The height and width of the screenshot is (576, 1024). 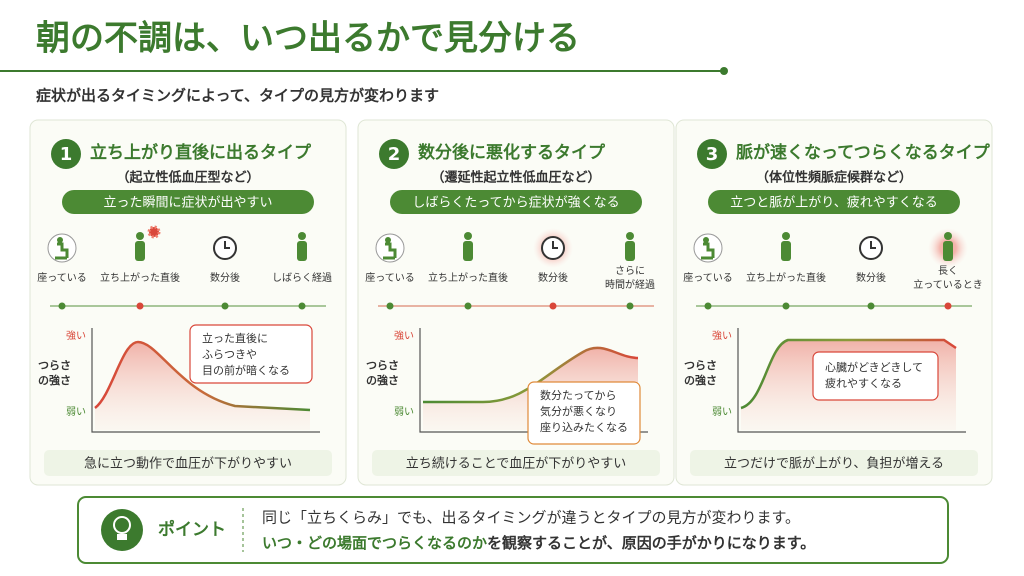 I want to click on callout-text: 立った直後に, so click(x=235, y=338).